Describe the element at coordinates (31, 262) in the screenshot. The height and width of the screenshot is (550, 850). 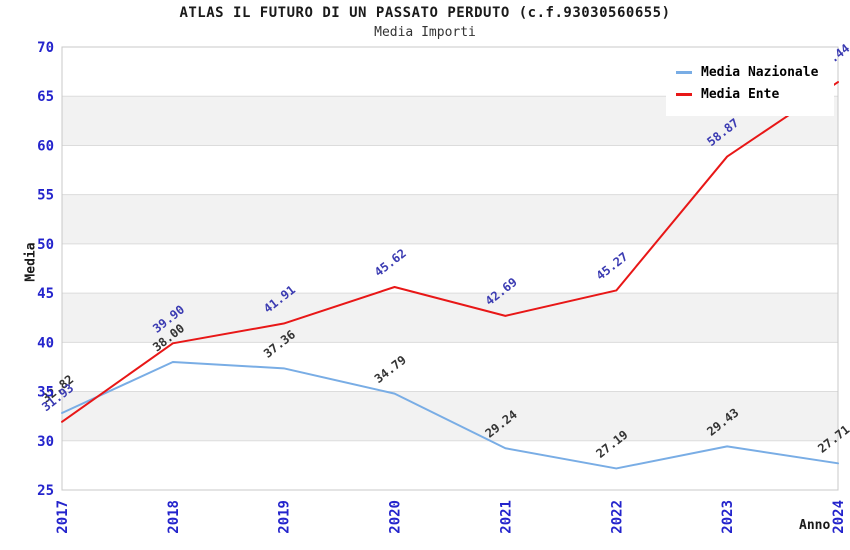
I see `y-axis-title: Media` at that location.